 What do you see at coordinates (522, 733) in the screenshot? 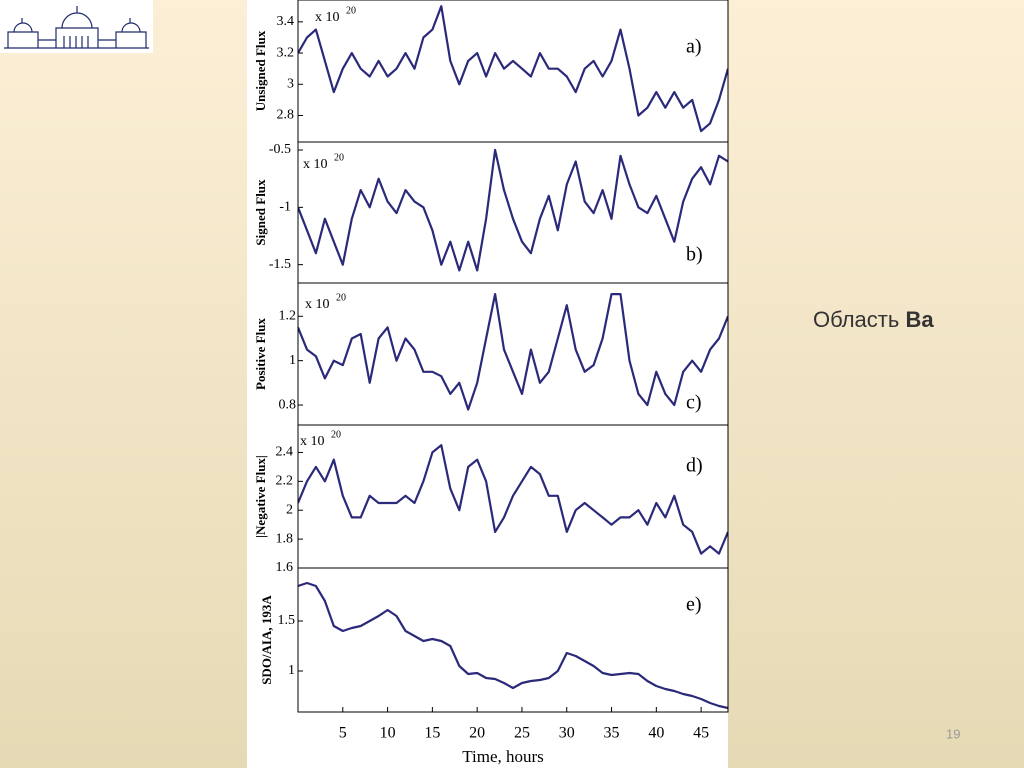
I see `x-tick-label: 25` at bounding box center [522, 733].